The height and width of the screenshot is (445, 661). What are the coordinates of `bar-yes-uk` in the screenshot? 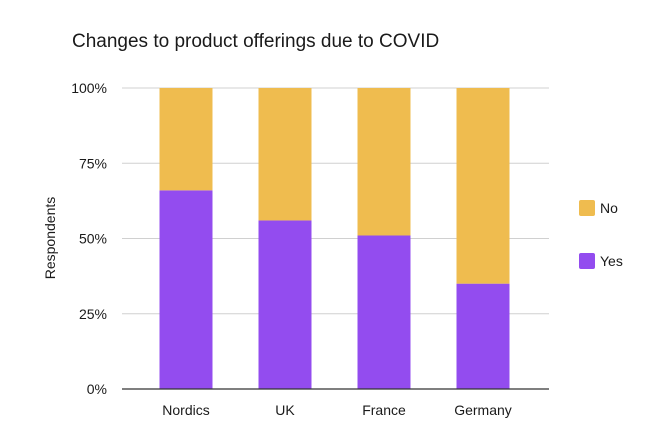 It's located at (285, 304).